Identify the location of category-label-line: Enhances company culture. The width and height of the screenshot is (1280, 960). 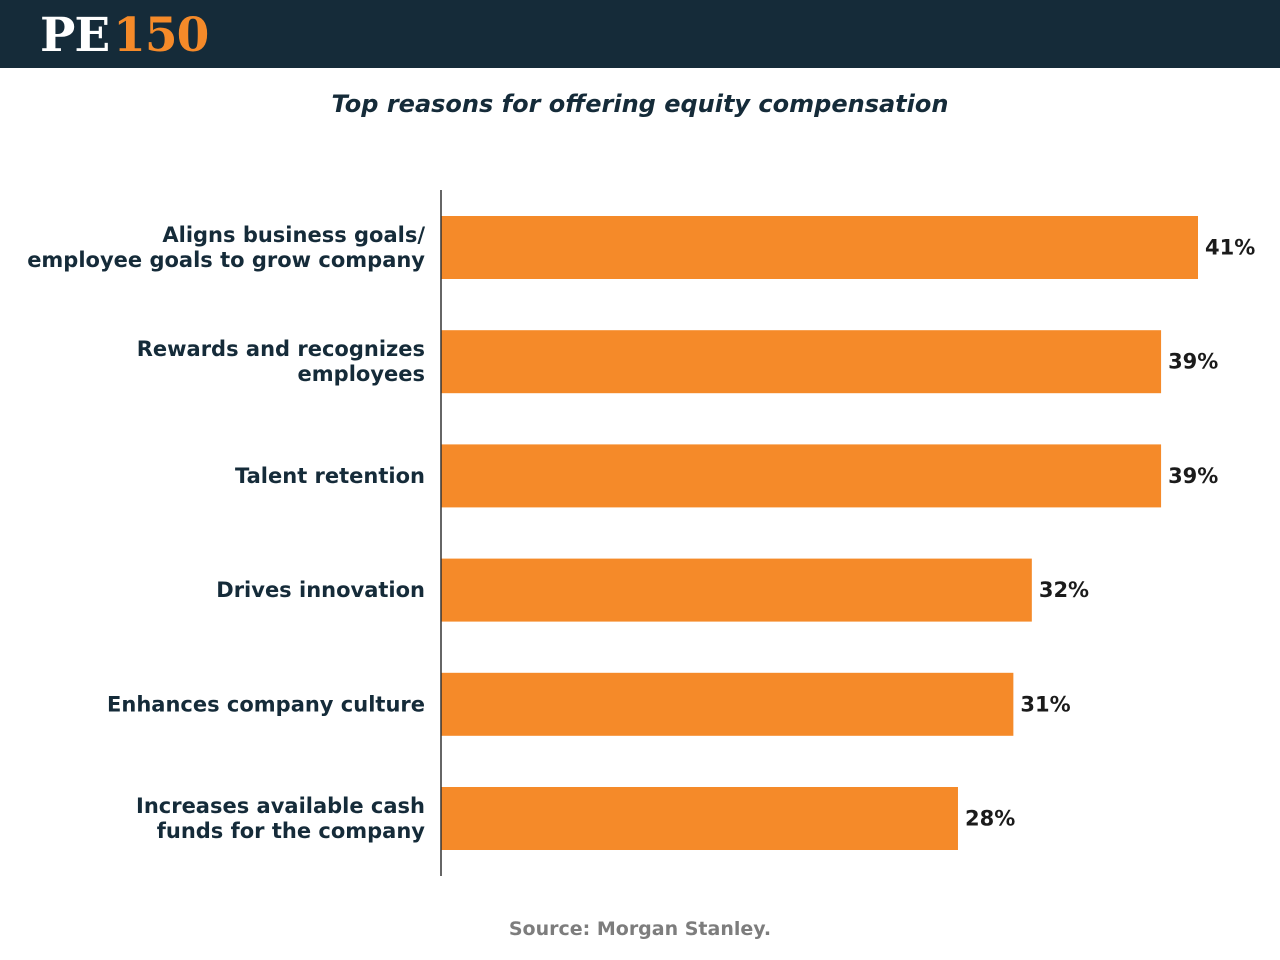
(266, 704).